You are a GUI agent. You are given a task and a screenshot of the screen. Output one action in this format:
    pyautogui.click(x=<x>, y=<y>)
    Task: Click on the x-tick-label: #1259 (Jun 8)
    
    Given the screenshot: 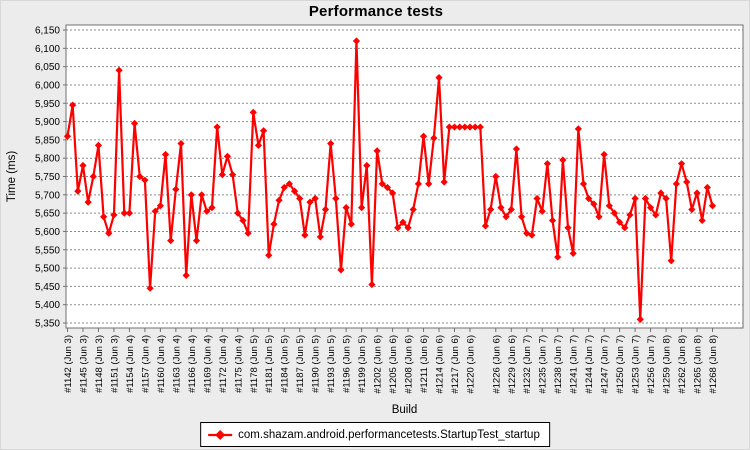 What is the action you would take?
    pyautogui.click(x=667, y=364)
    